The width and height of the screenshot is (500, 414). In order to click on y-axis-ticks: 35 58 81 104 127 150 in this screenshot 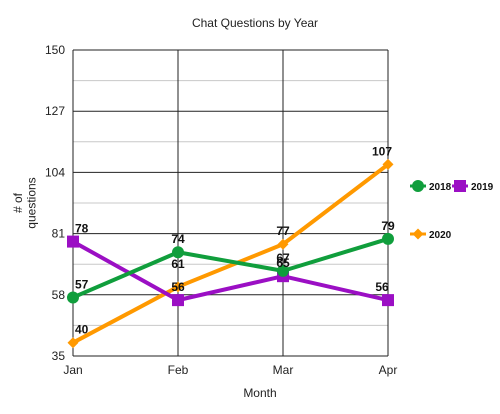, I will do `click(55, 203)`.